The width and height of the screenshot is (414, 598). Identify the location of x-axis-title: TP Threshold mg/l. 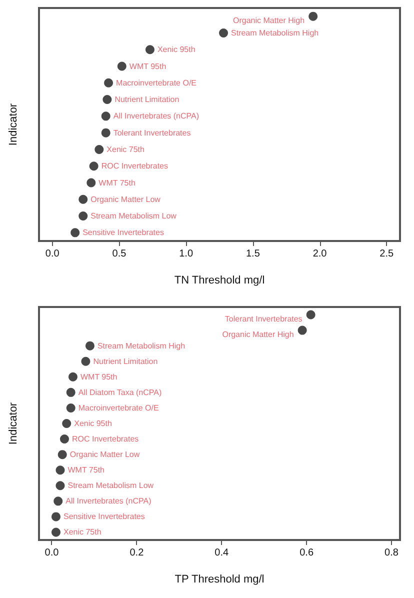
(219, 580).